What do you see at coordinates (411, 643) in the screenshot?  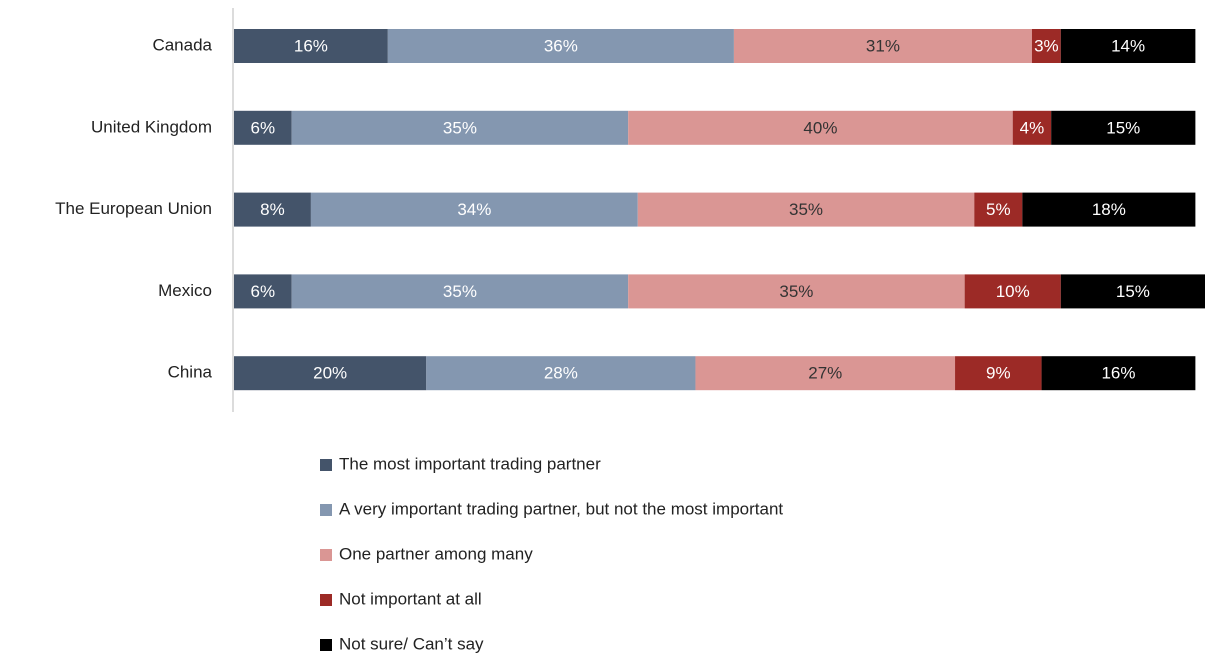 I see `legend-label: Not sure/ Can’t say` at bounding box center [411, 643].